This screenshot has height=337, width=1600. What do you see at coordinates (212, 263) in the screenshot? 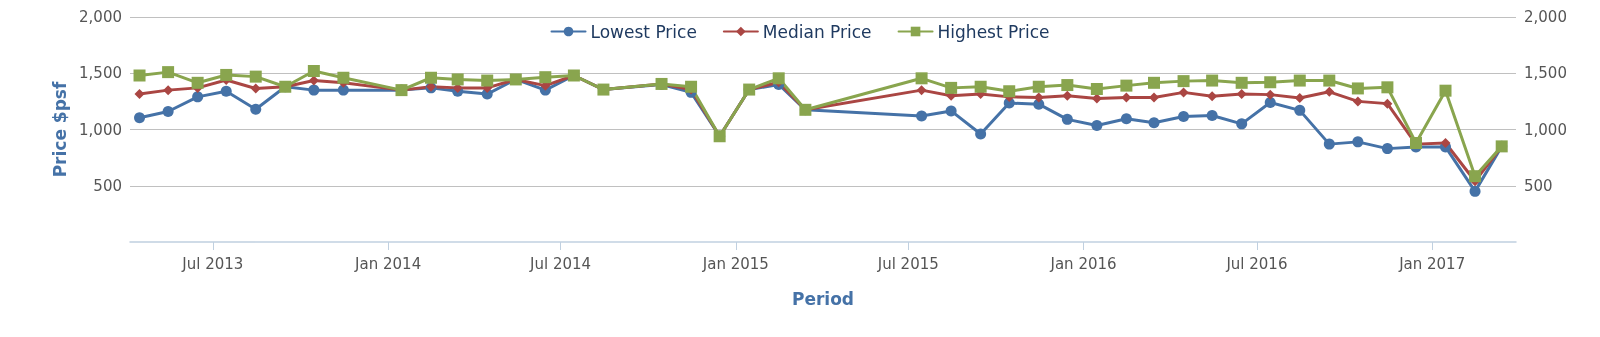
I see `x-tick-label: Jul 2013` at bounding box center [212, 263].